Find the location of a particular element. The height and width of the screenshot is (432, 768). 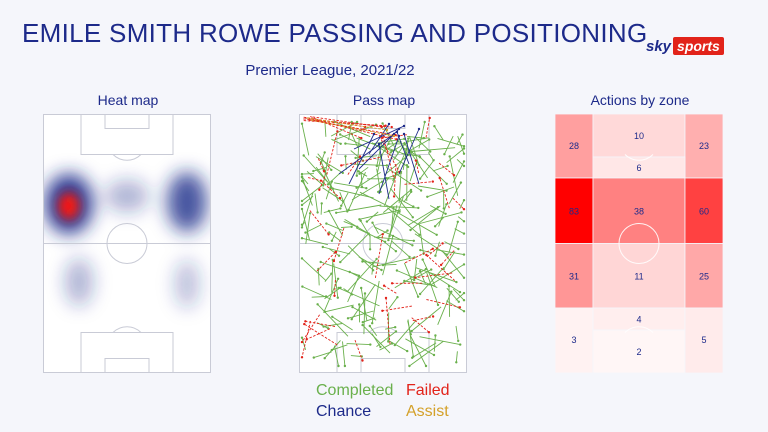

pass-assist-end is located at coordinates (394, 136).